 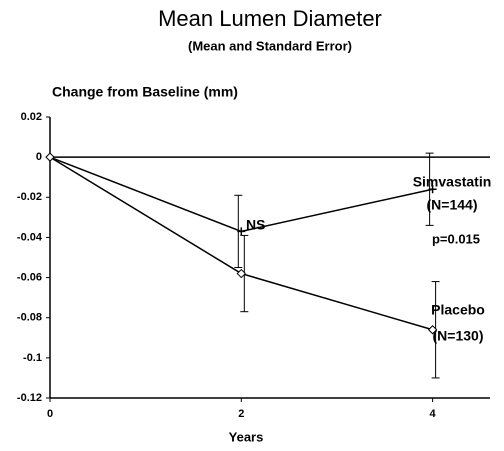 I want to click on annotation: p=0.015, so click(x=456, y=238).